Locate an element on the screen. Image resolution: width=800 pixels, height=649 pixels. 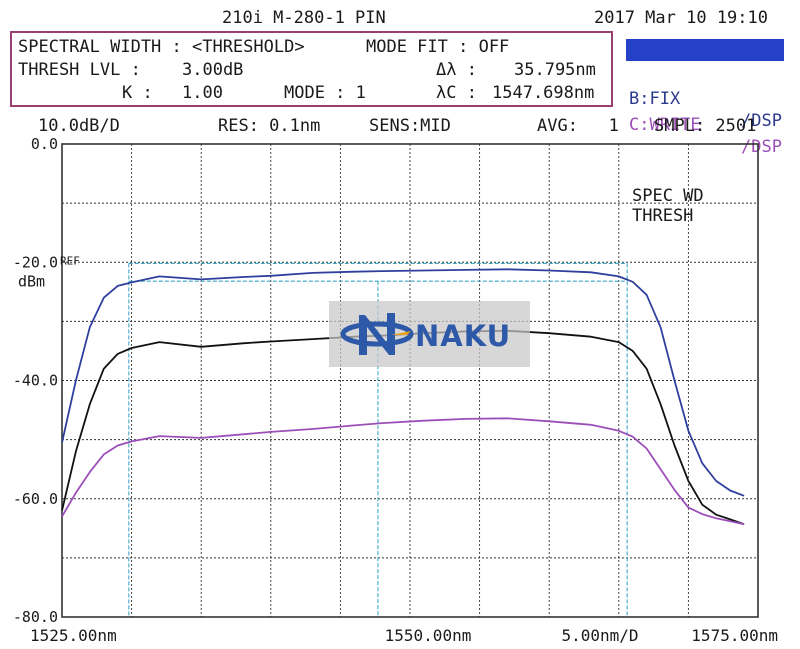
trace-c-tag: C:WRITE /DSP is located at coordinates (705, 124).